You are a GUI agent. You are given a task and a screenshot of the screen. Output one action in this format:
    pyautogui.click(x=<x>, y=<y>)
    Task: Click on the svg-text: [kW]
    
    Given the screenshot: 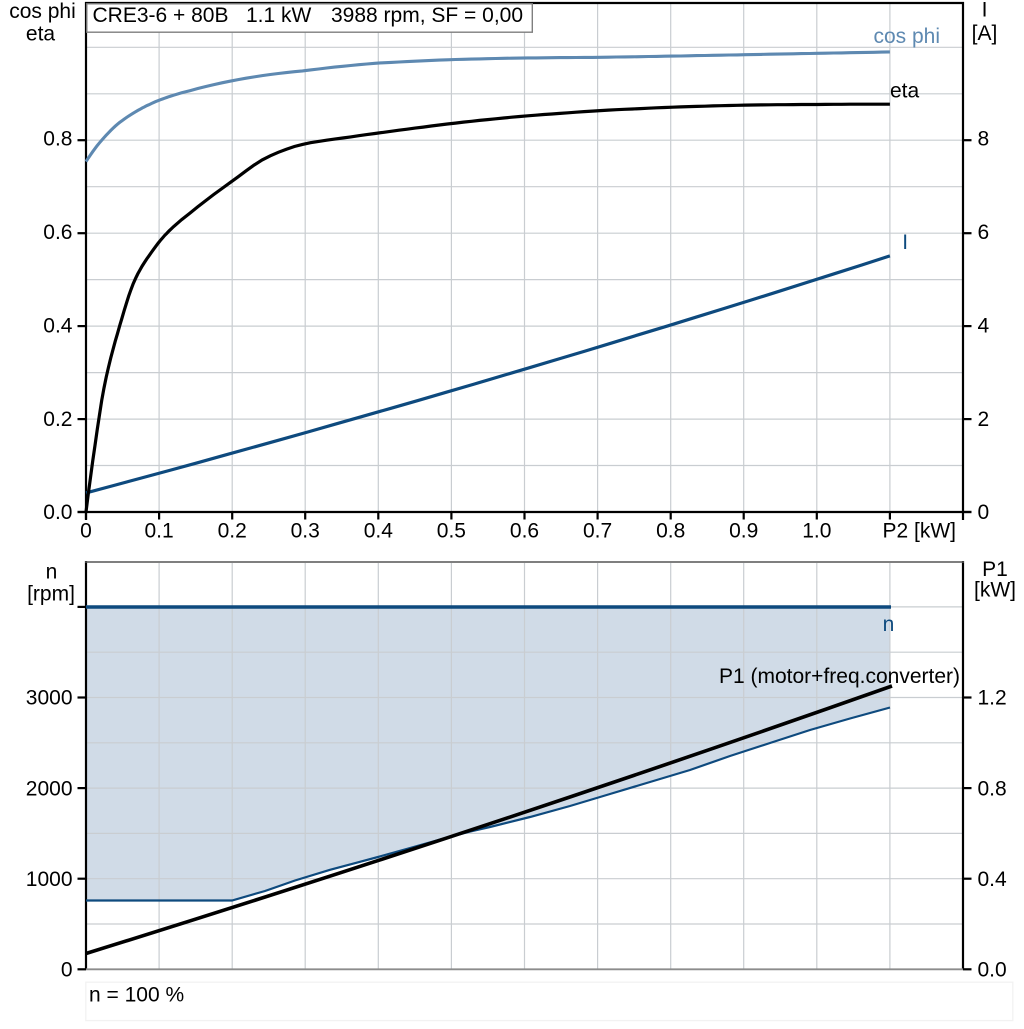 What is the action you would take?
    pyautogui.click(x=995, y=590)
    